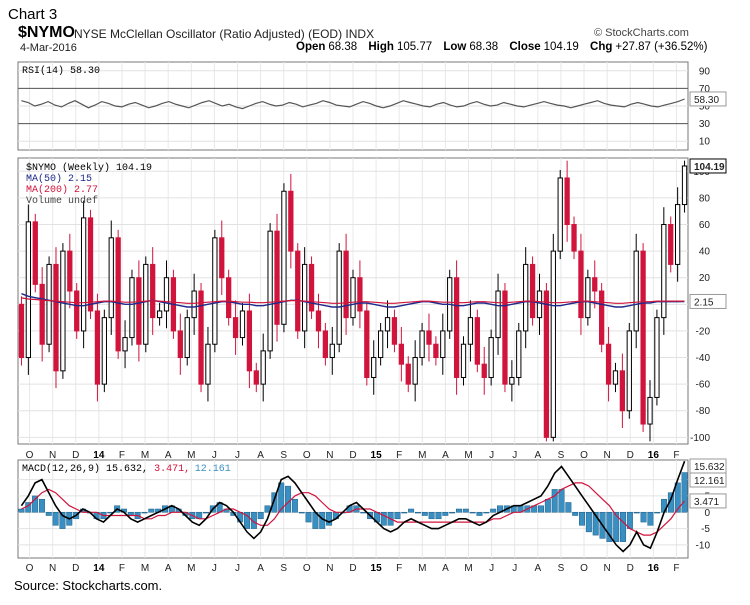 This screenshot has width=750, height=605. Describe the element at coordinates (484, 47) in the screenshot. I see `low-value: 68.38` at that location.